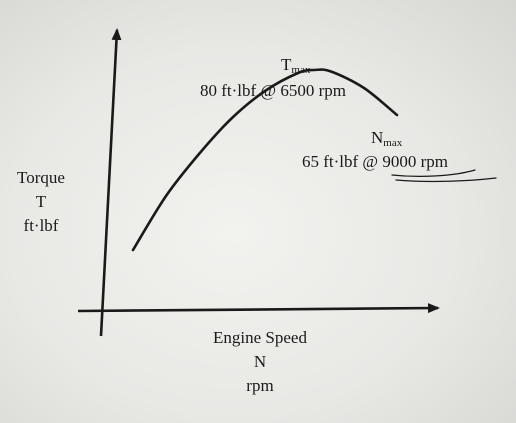 The image size is (516, 423). Describe the element at coordinates (415, 161) in the screenshot. I see `nmax-annotation-rpm: 9000 rpm` at that location.